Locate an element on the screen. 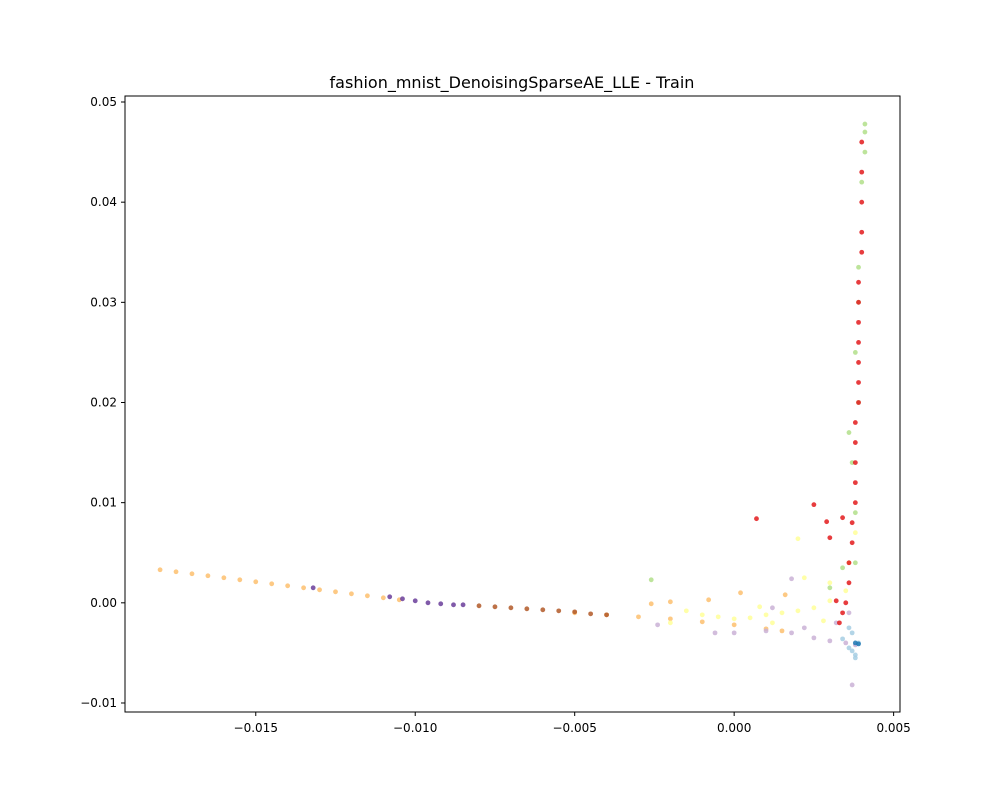  y-tick-label: 0.04 is located at coordinates (103, 202).